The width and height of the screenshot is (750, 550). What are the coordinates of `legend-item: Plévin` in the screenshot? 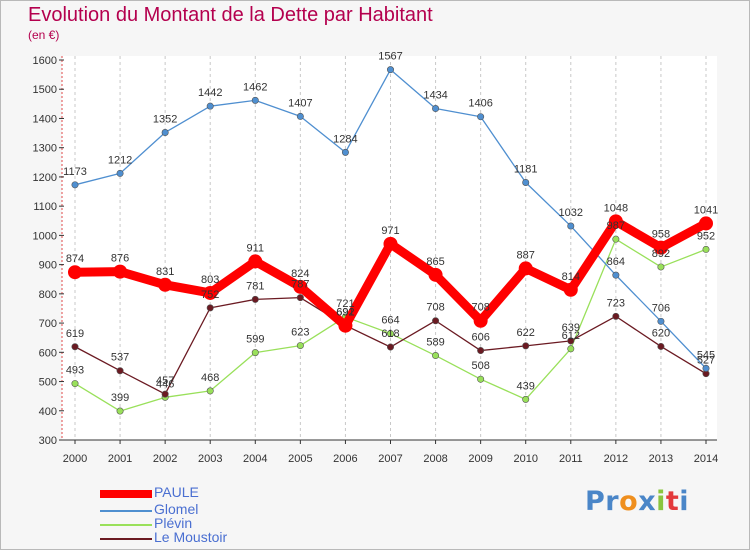 It's located at (146, 523).